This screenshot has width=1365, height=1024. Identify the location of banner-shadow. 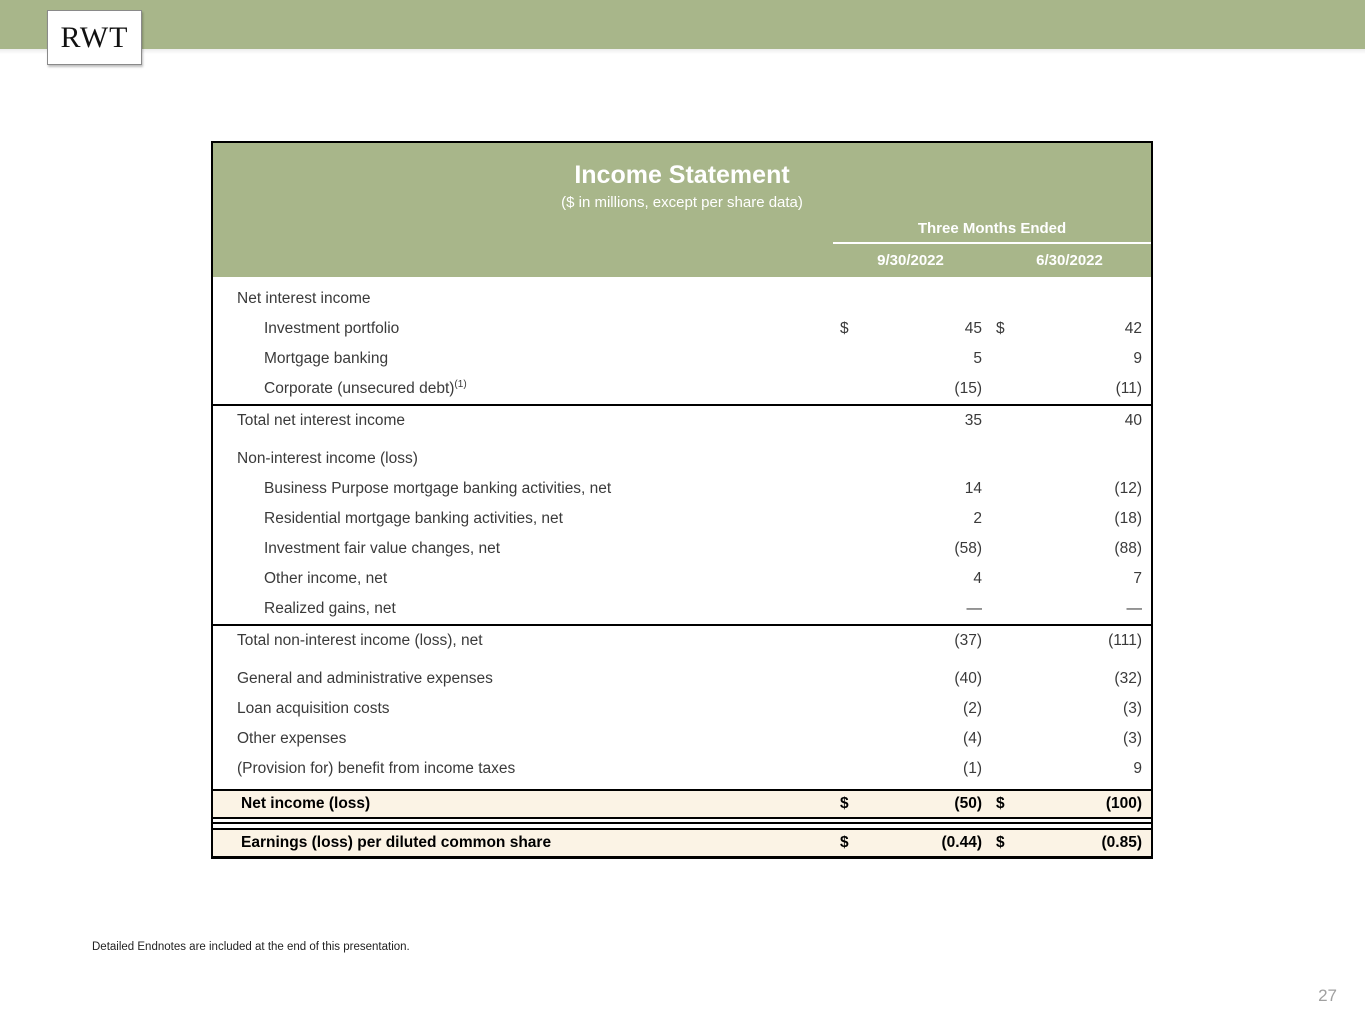
(682, 51).